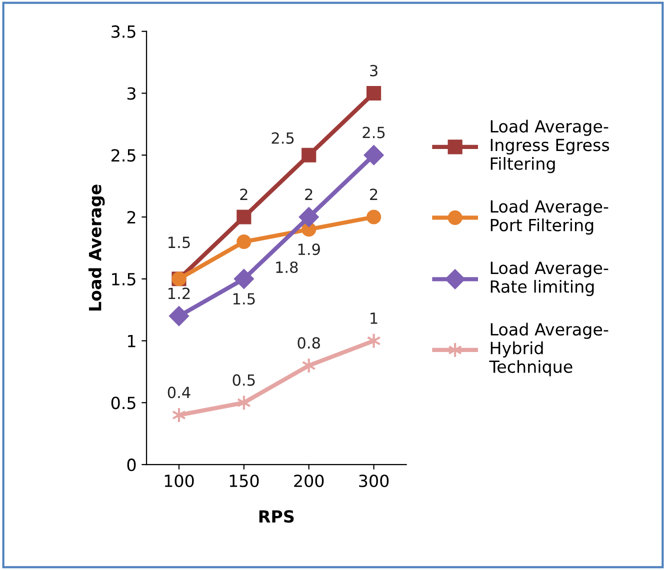 This screenshot has height=570, width=666. What do you see at coordinates (131, 217) in the screenshot?
I see `y-tick-label: 2` at bounding box center [131, 217].